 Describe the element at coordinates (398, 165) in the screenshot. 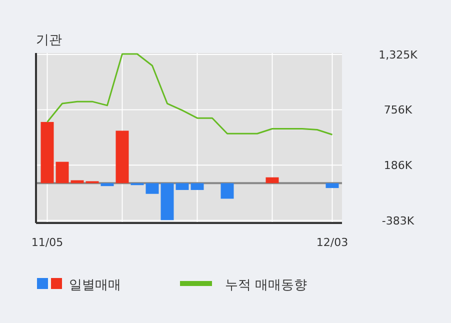

I see `y-tick-label: 186K` at that location.